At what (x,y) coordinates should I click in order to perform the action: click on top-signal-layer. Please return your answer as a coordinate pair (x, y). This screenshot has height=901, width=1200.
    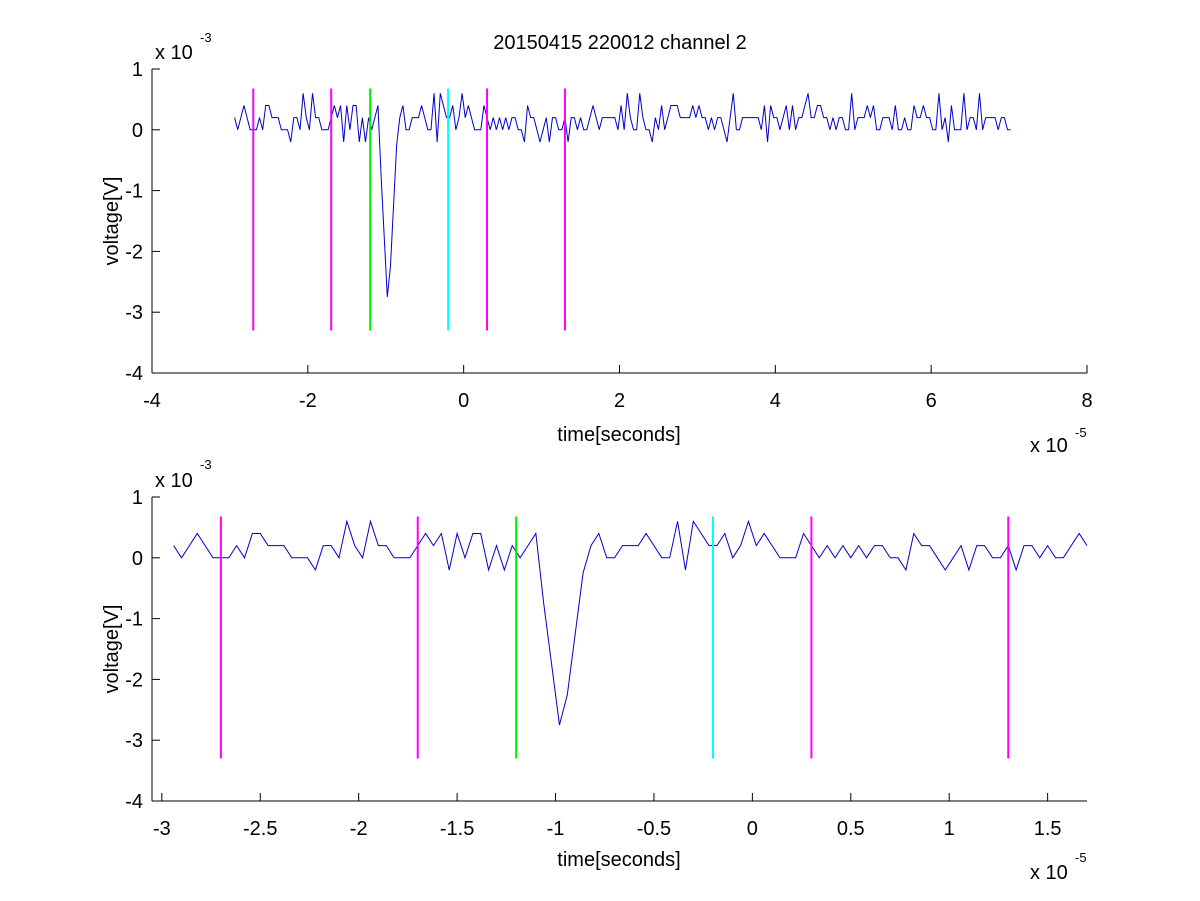
    Looking at the image, I should click on (622, 195).